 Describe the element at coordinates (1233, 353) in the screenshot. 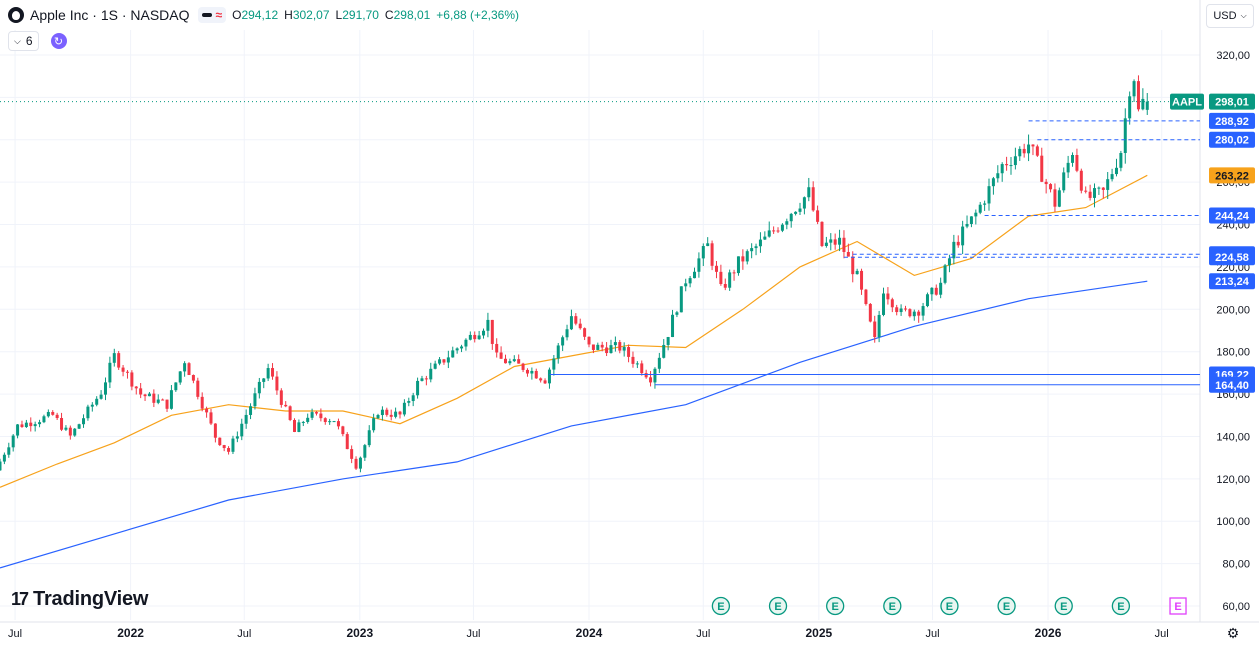

I see `y-tick-label: 180,00` at that location.